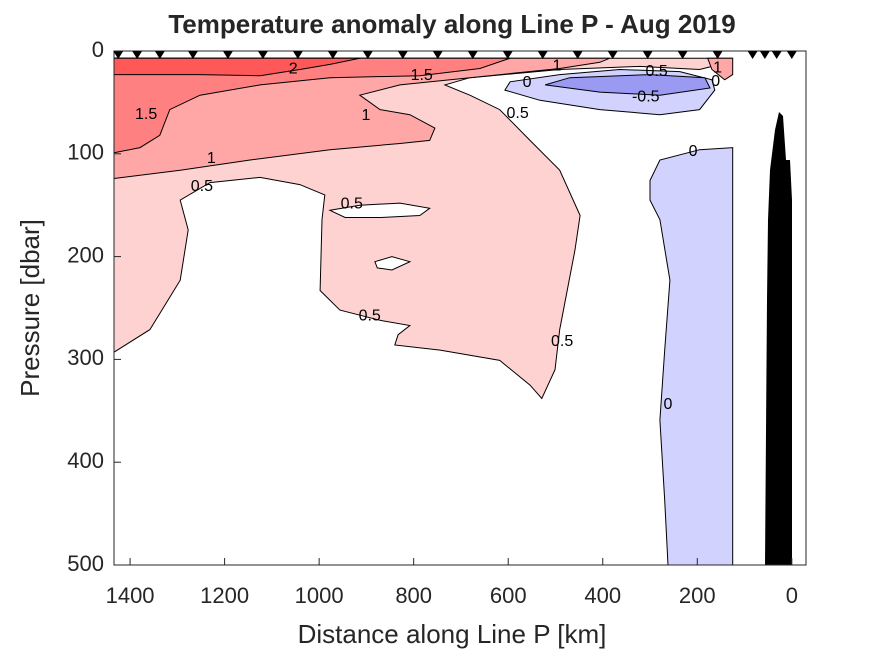 The width and height of the screenshot is (875, 656). I want to click on contour-label: -0.5, so click(646, 96).